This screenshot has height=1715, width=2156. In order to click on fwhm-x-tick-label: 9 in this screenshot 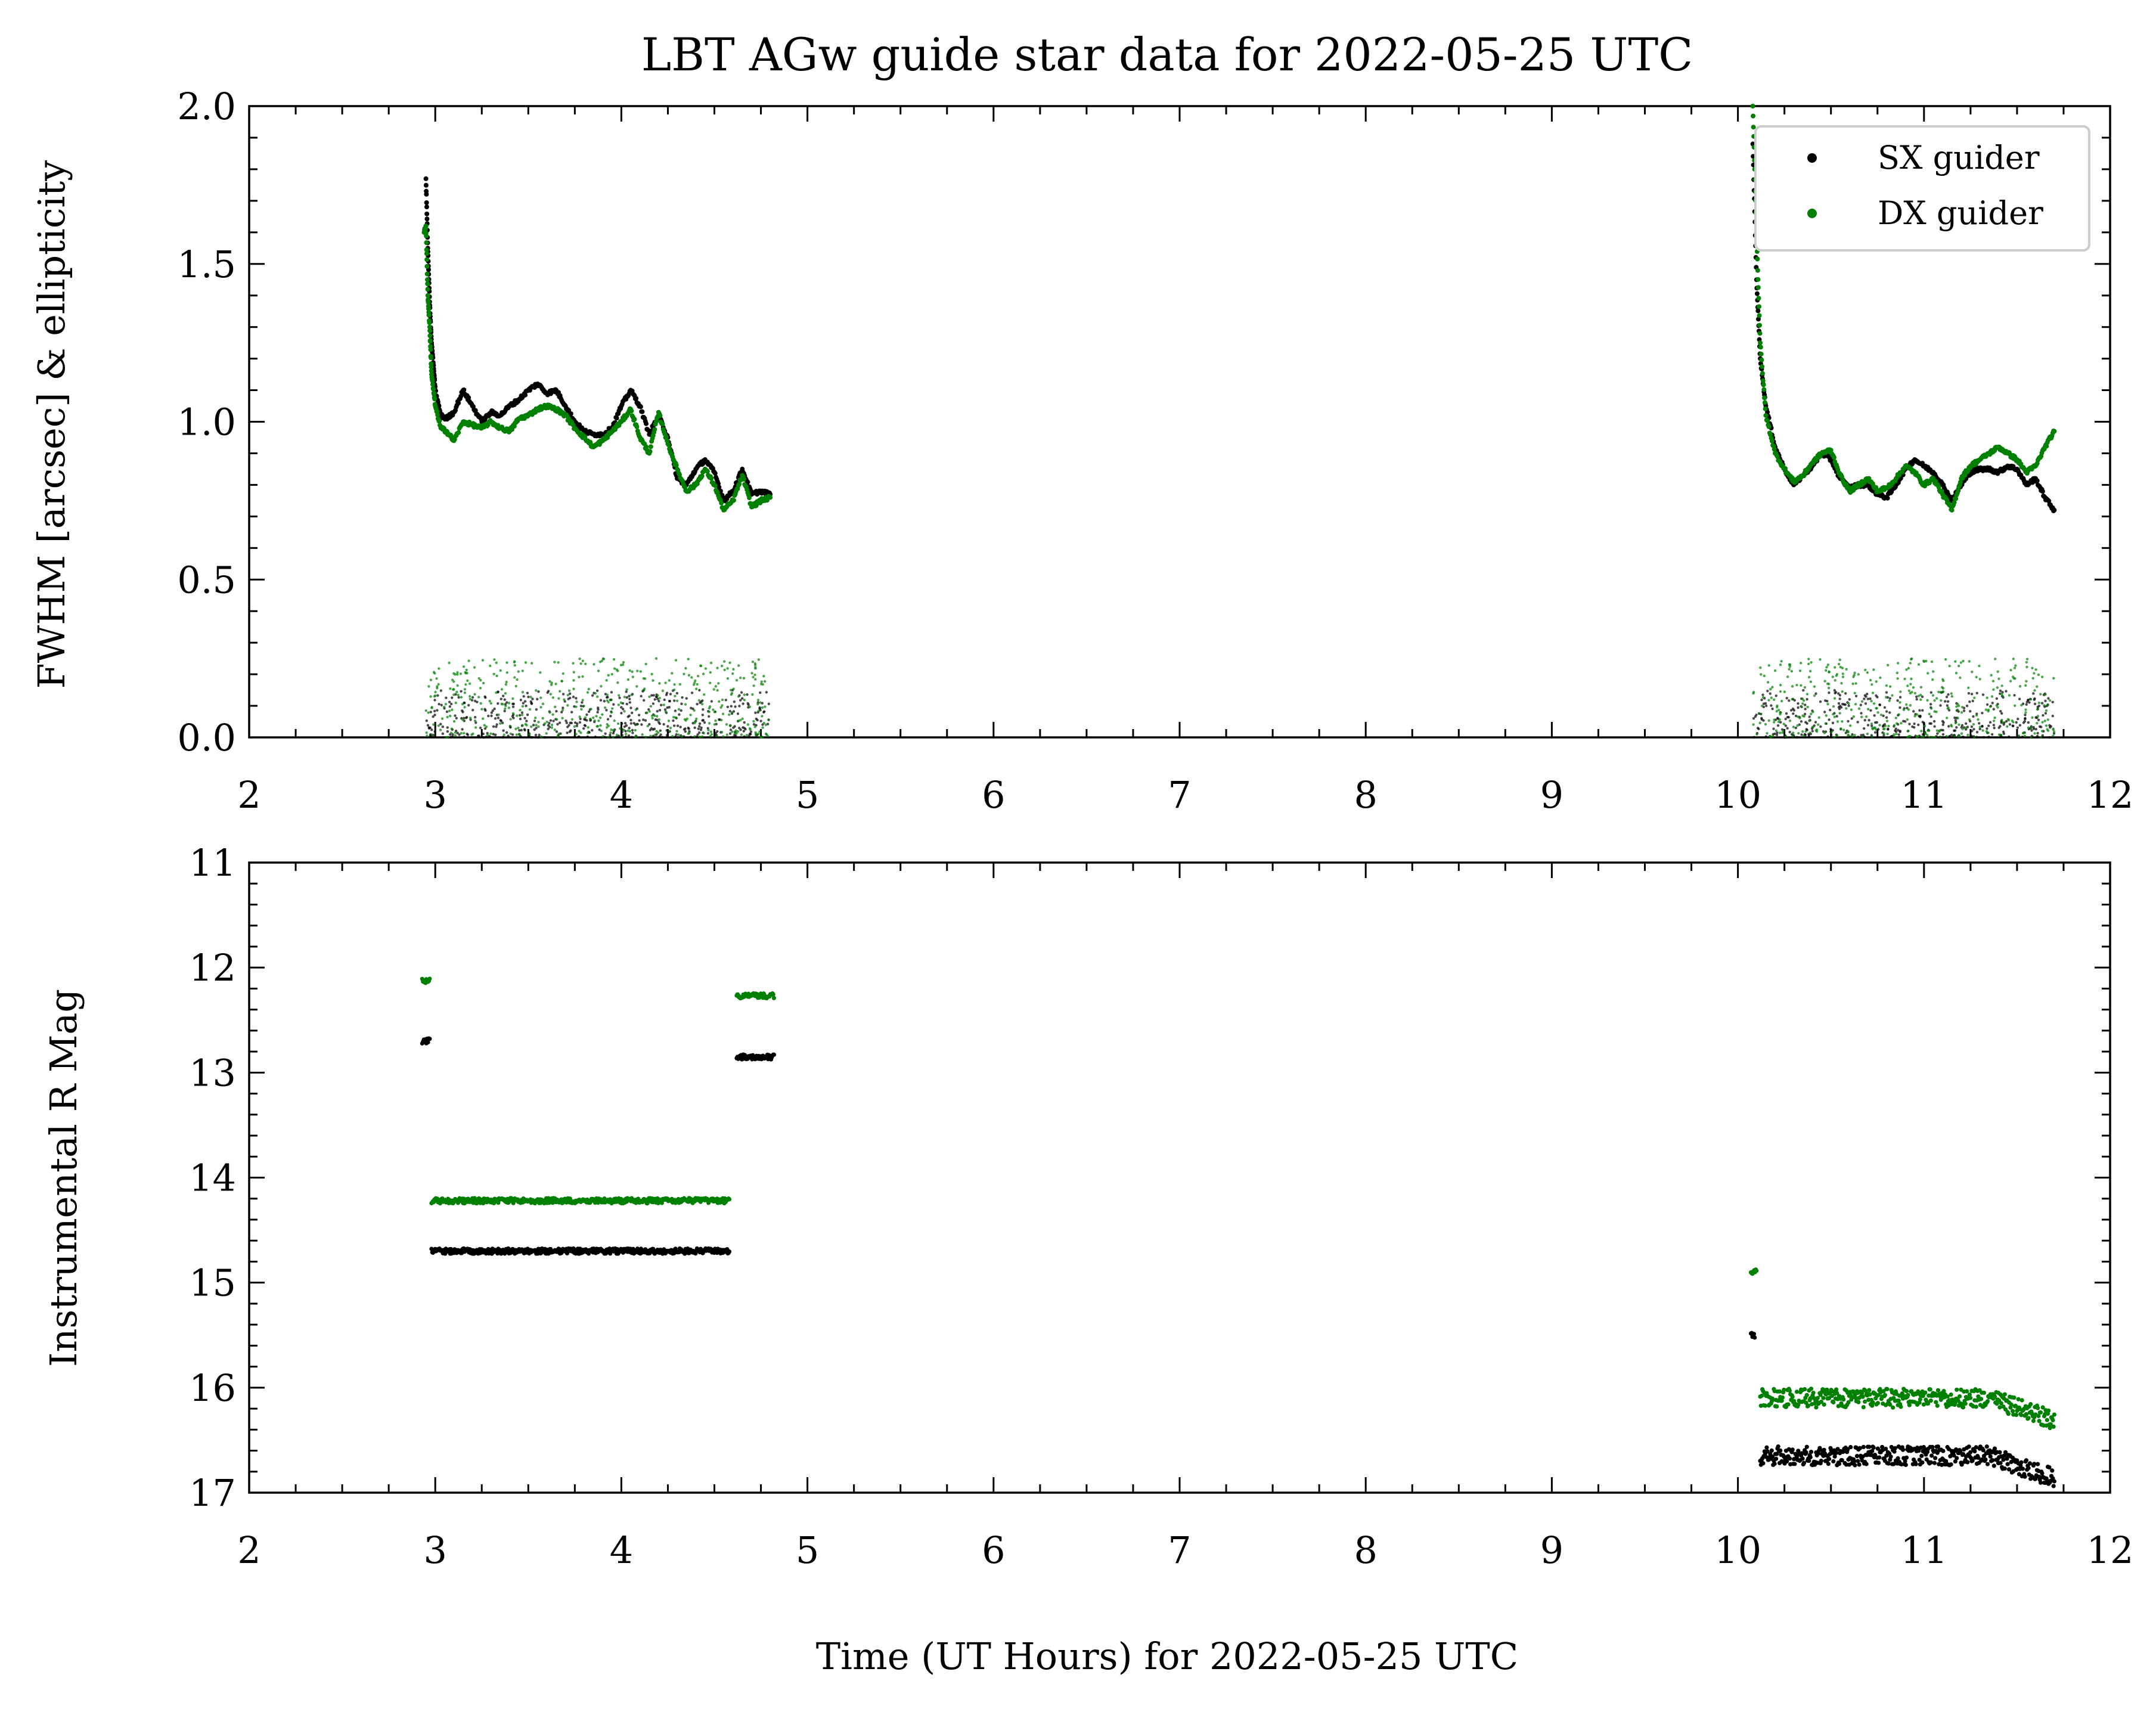, I will do `click(1552, 795)`.